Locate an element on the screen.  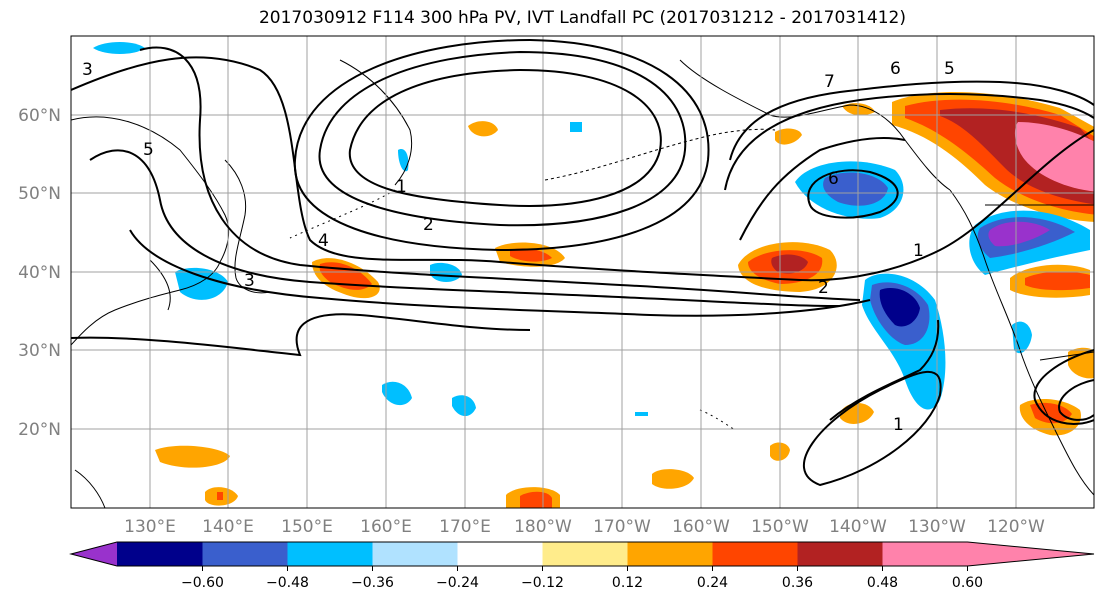
colorbar-tick-label: 0.36 is located at coordinates (797, 583).